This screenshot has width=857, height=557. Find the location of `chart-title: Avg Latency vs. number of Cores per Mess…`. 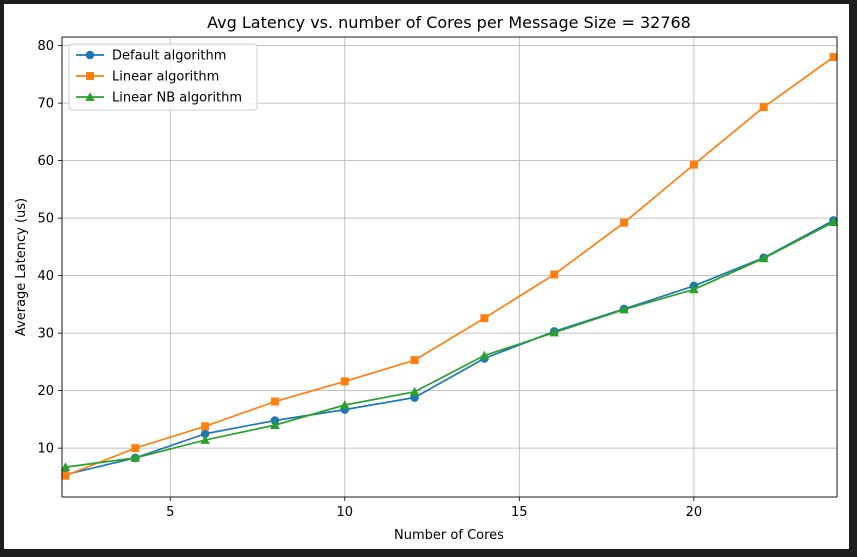

chart-title: Avg Latency vs. number of Cores per Mess… is located at coordinates (449, 22).